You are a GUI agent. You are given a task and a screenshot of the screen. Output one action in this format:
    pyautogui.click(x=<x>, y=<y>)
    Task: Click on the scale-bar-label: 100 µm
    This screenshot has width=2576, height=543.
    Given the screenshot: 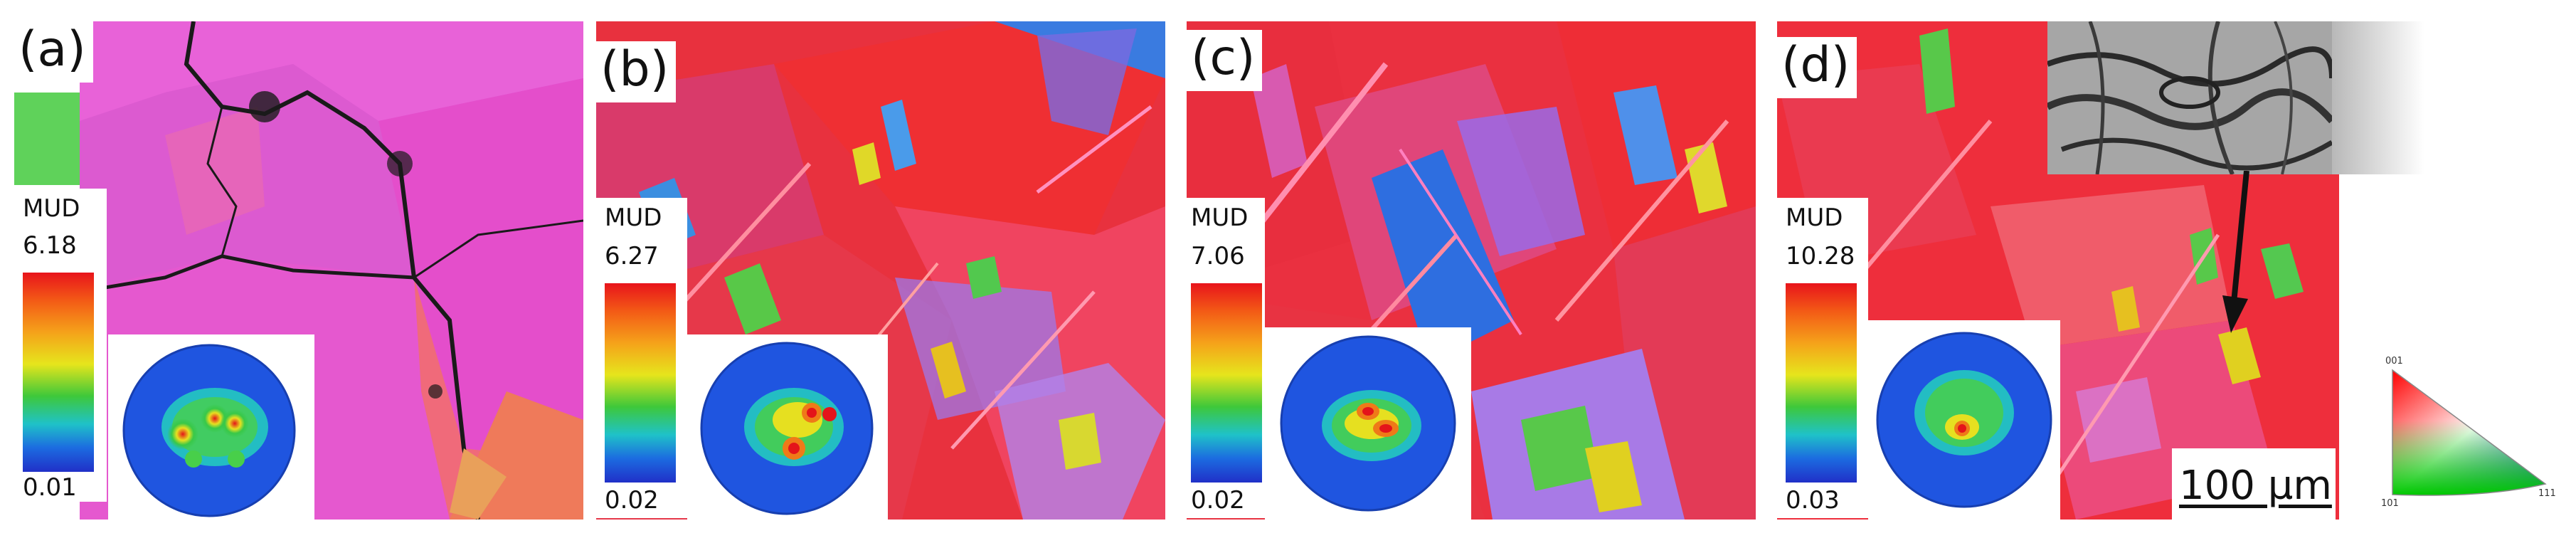 What is the action you would take?
    pyautogui.click(x=2255, y=486)
    